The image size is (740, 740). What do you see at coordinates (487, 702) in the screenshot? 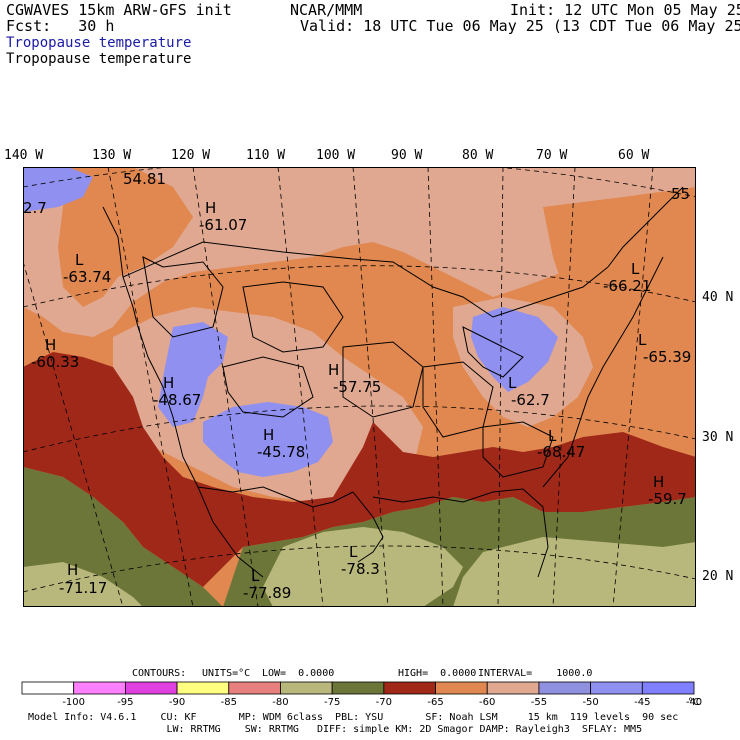
I see `colorbar-tick-label: -60` at bounding box center [487, 702].